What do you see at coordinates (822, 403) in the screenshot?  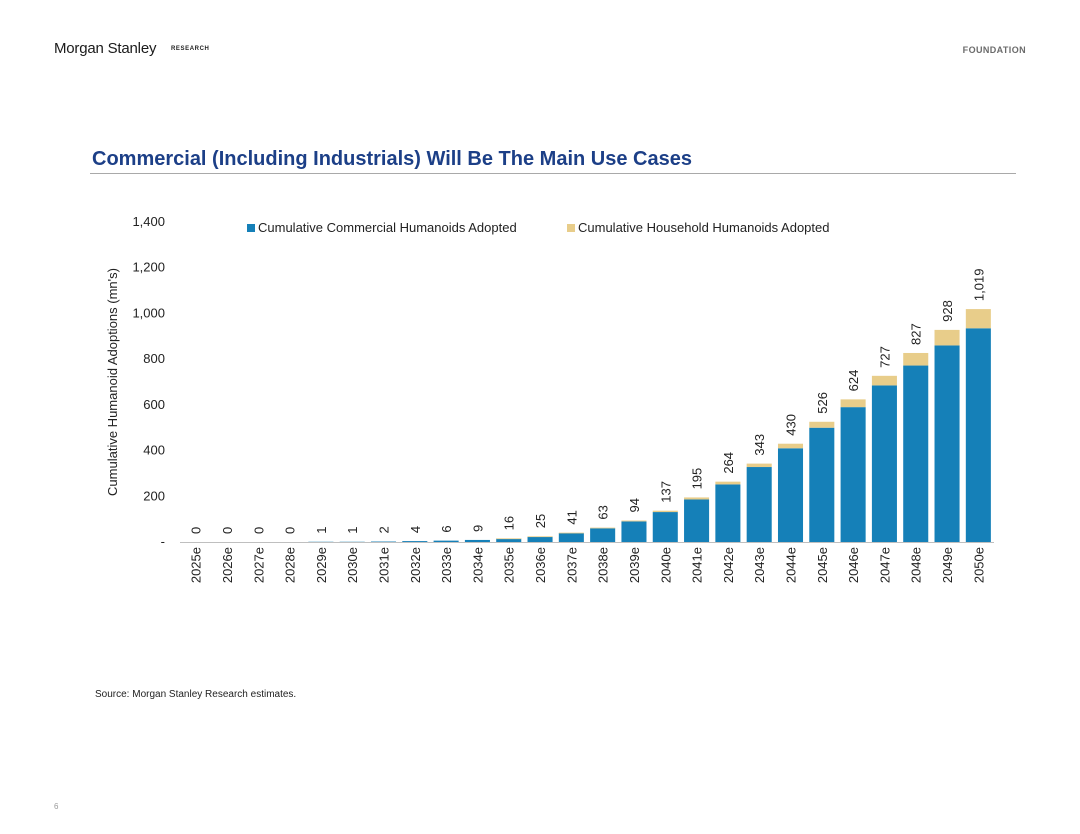 I see `bar-total-label: 526` at bounding box center [822, 403].